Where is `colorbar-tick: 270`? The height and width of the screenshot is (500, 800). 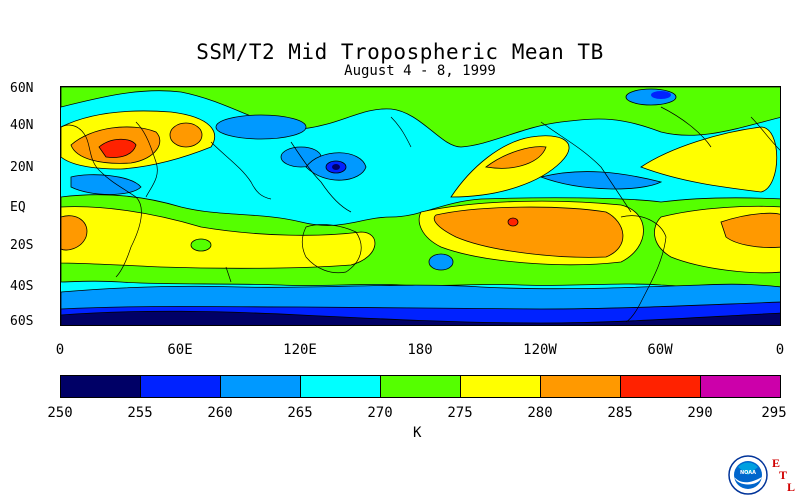
colorbar-tick: 270 is located at coordinates (380, 413).